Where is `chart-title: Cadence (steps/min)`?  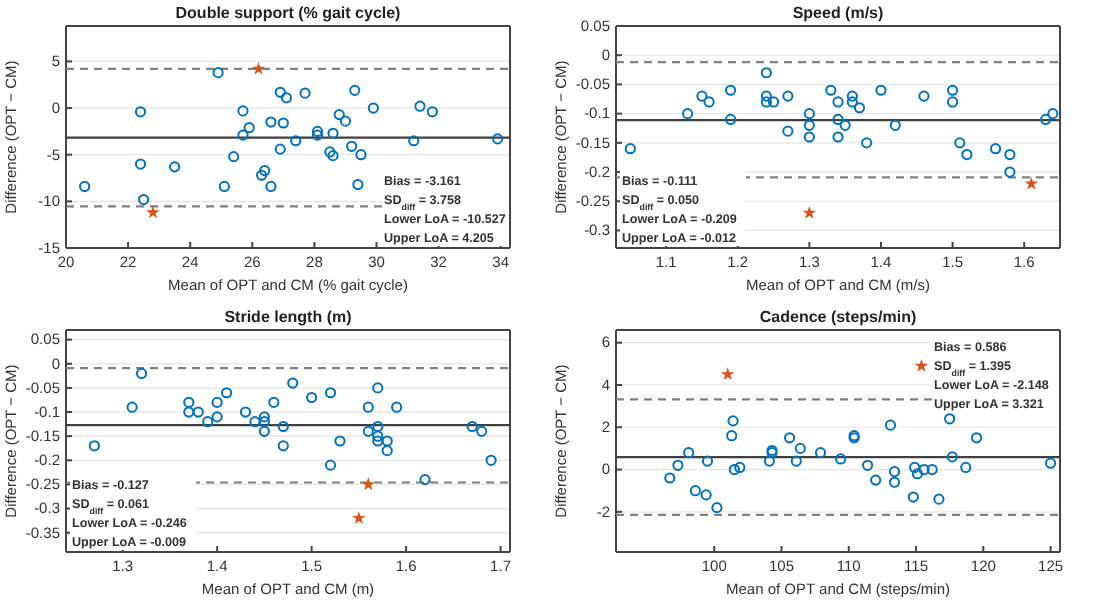
chart-title: Cadence (steps/min) is located at coordinates (838, 317).